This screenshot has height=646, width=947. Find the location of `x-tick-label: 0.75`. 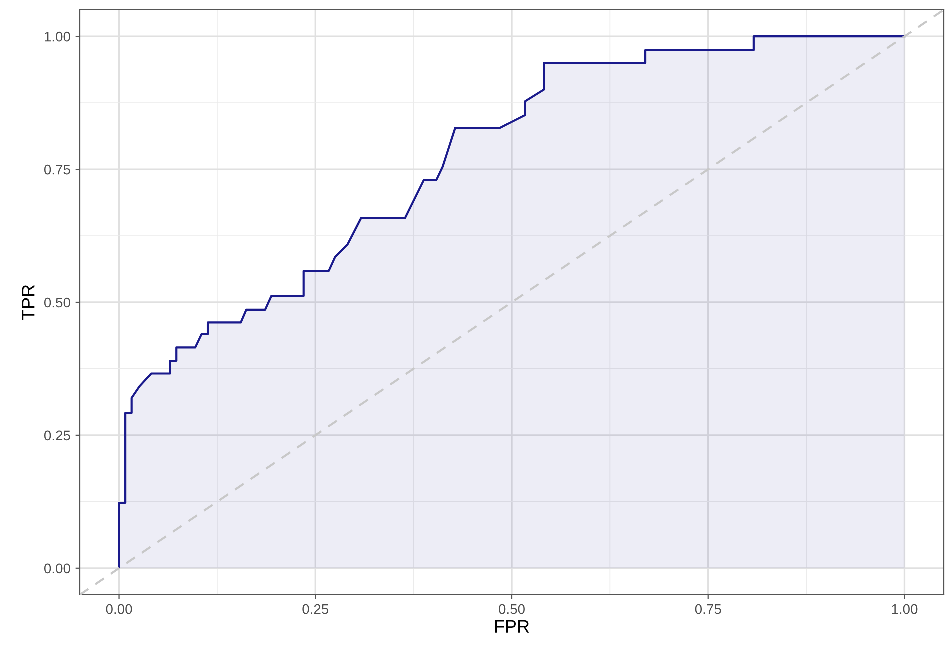

x-tick-label: 0.75 is located at coordinates (708, 609).